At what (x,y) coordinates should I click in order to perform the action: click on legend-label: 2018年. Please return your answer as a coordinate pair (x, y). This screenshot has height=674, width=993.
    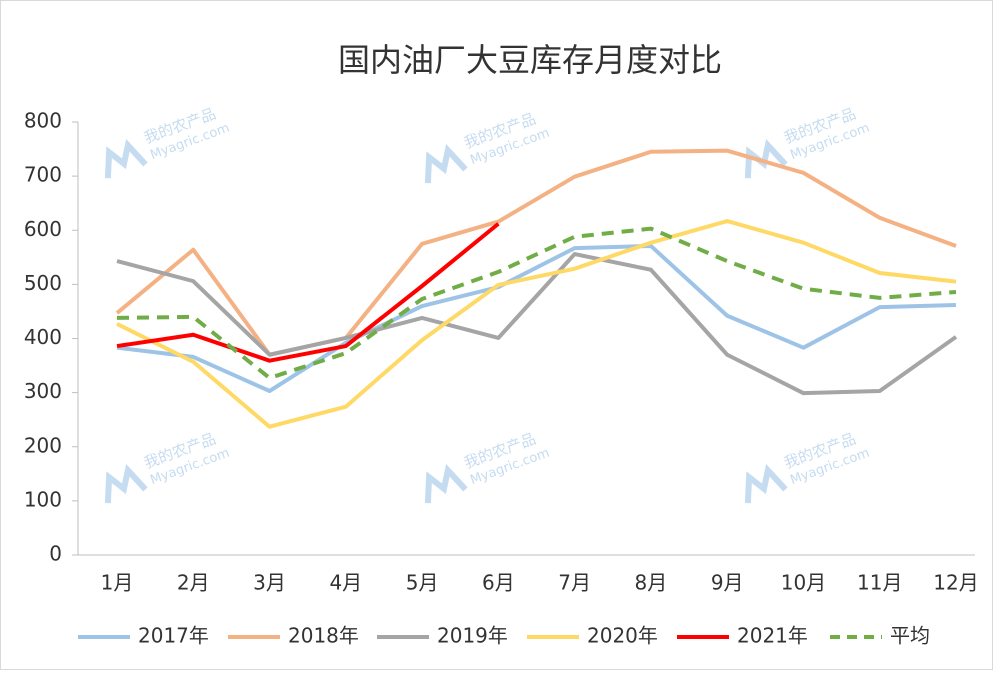
    Looking at the image, I should click on (323, 636).